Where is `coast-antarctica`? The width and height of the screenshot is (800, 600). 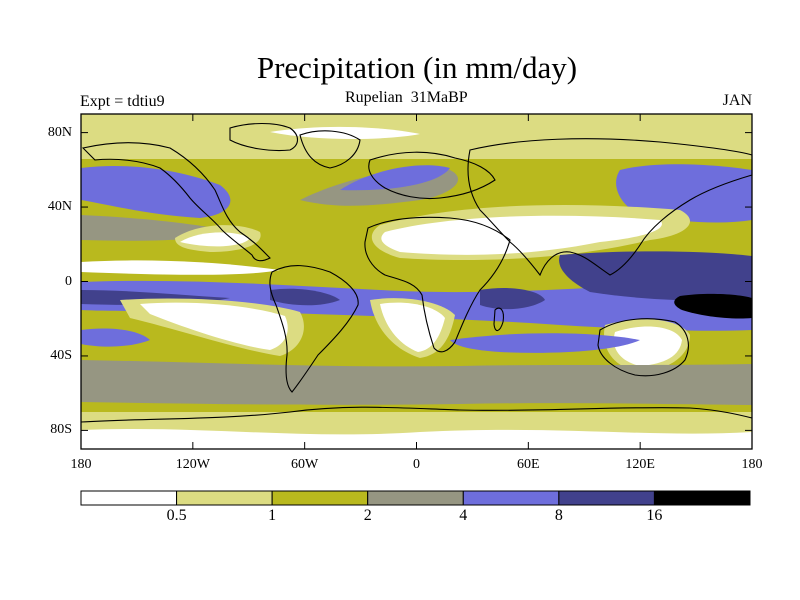
coast-antarctica is located at coordinates (416, 414).